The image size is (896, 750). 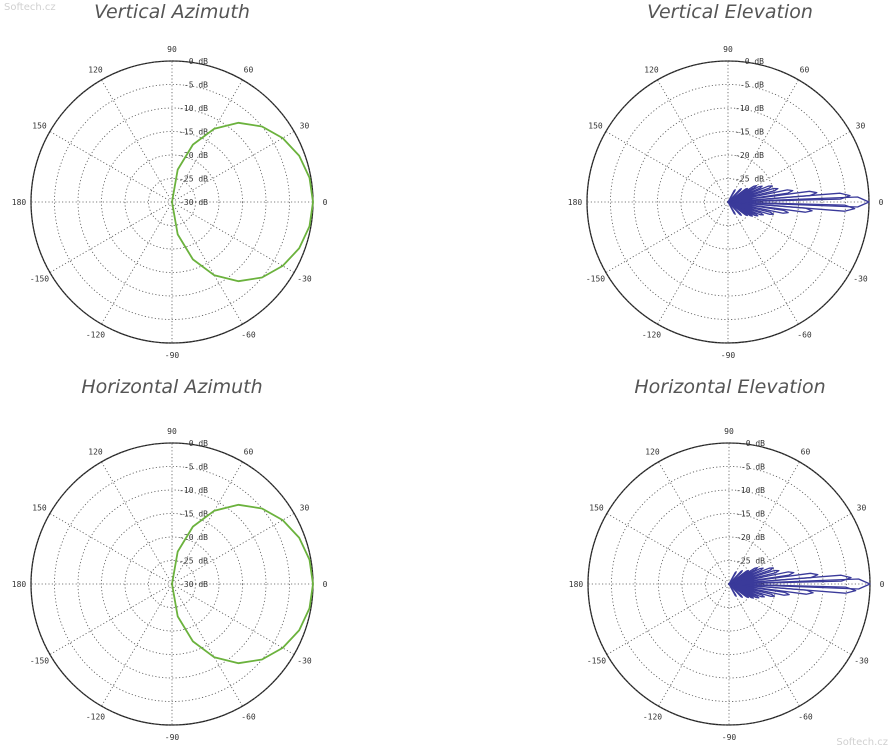 I want to click on watermark-top-left: Softech.cz, so click(x=30, y=7).